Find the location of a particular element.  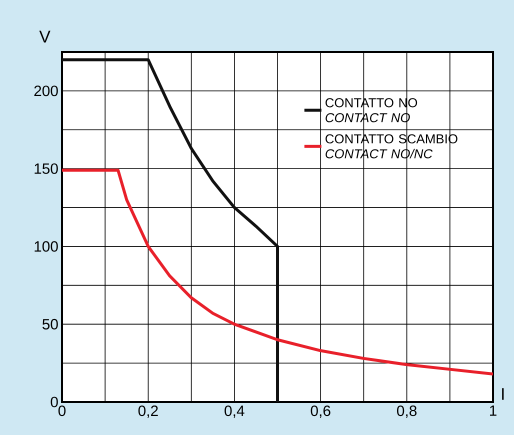

x-tick-label: 0,8 is located at coordinates (407, 412).